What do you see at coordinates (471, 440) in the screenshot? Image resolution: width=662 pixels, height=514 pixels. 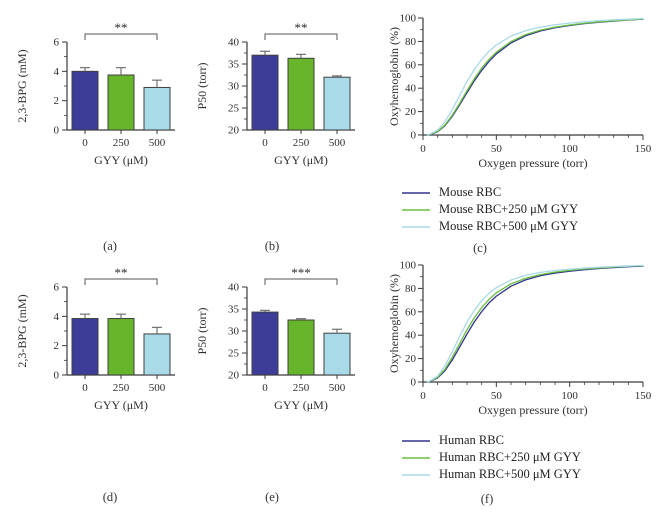 I see `legend-label: Human RBC` at bounding box center [471, 440].